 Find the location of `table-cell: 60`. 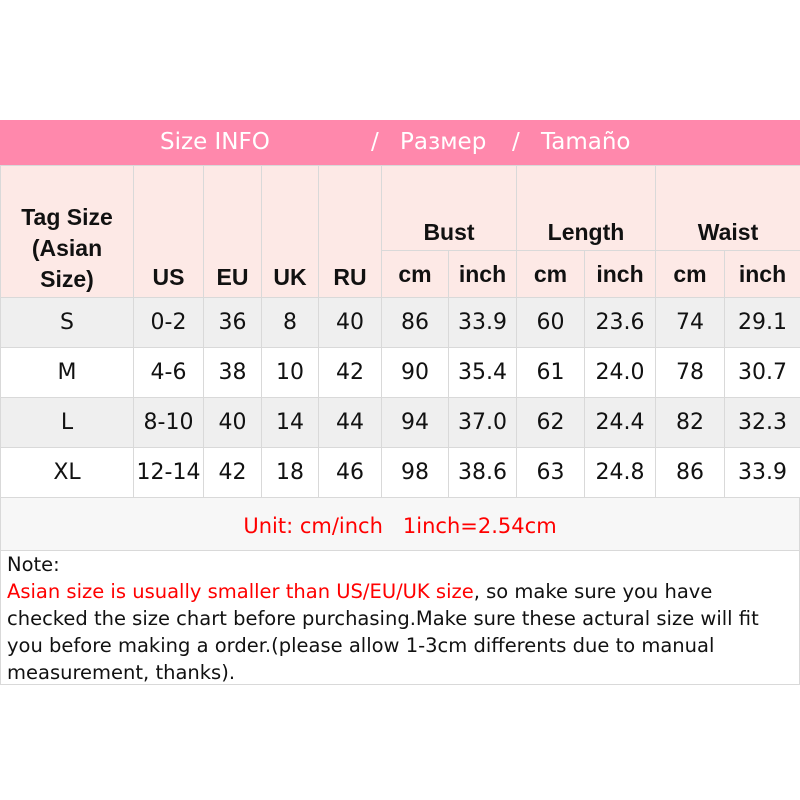

table-cell: 60 is located at coordinates (550, 322).